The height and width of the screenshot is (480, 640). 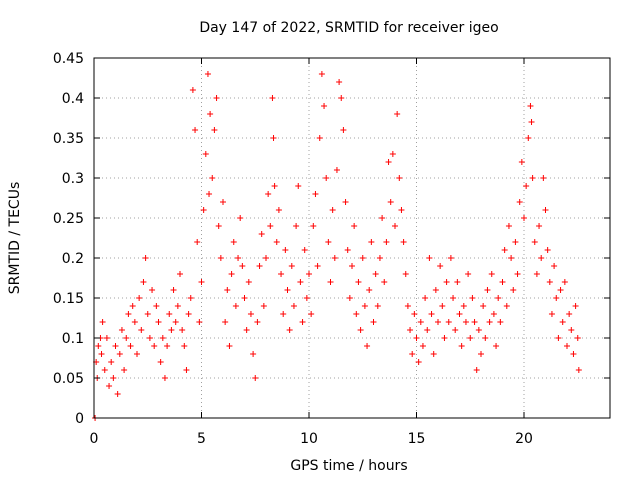 What do you see at coordinates (68, 59) in the screenshot?
I see `y-tick-label: 0.45` at bounding box center [68, 59].